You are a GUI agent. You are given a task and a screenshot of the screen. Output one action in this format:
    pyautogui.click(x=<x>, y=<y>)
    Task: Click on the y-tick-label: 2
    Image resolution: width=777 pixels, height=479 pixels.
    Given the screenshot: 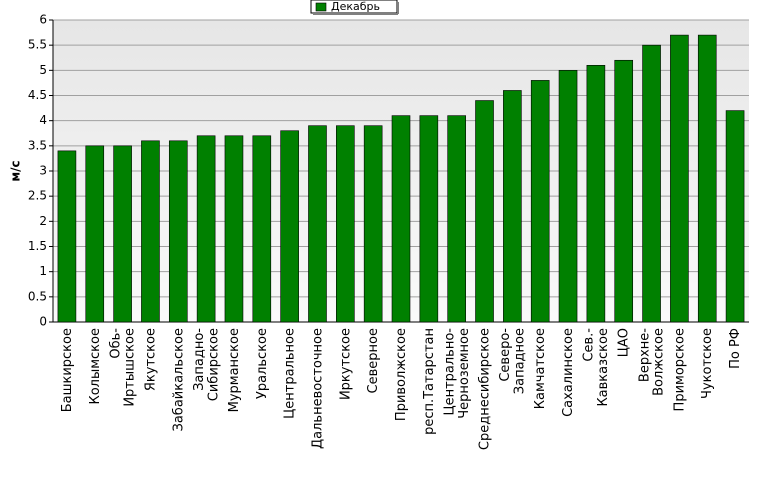 What is the action you would take?
    pyautogui.click(x=43, y=221)
    